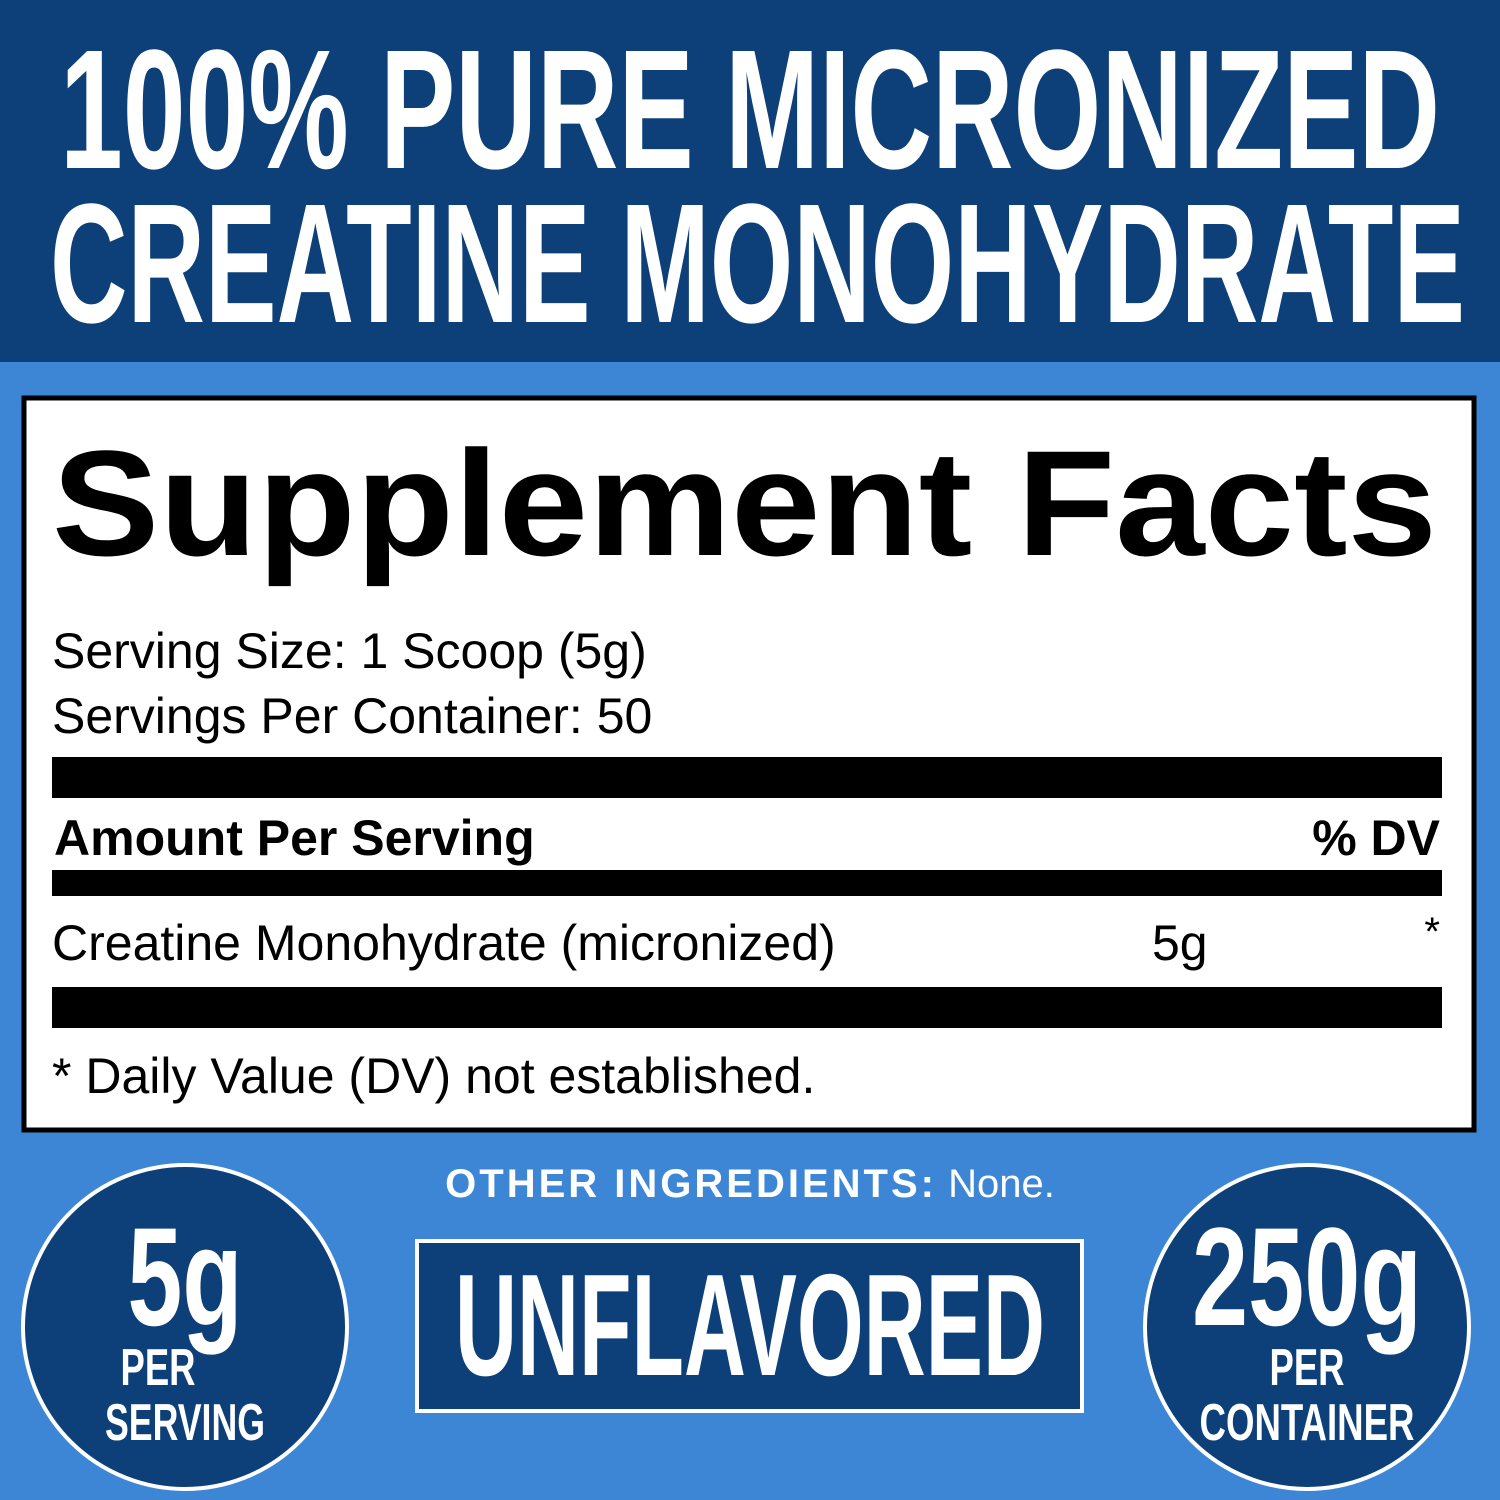 The image size is (1500, 1500). I want to click on dv-header: % DV, so click(1376, 838).